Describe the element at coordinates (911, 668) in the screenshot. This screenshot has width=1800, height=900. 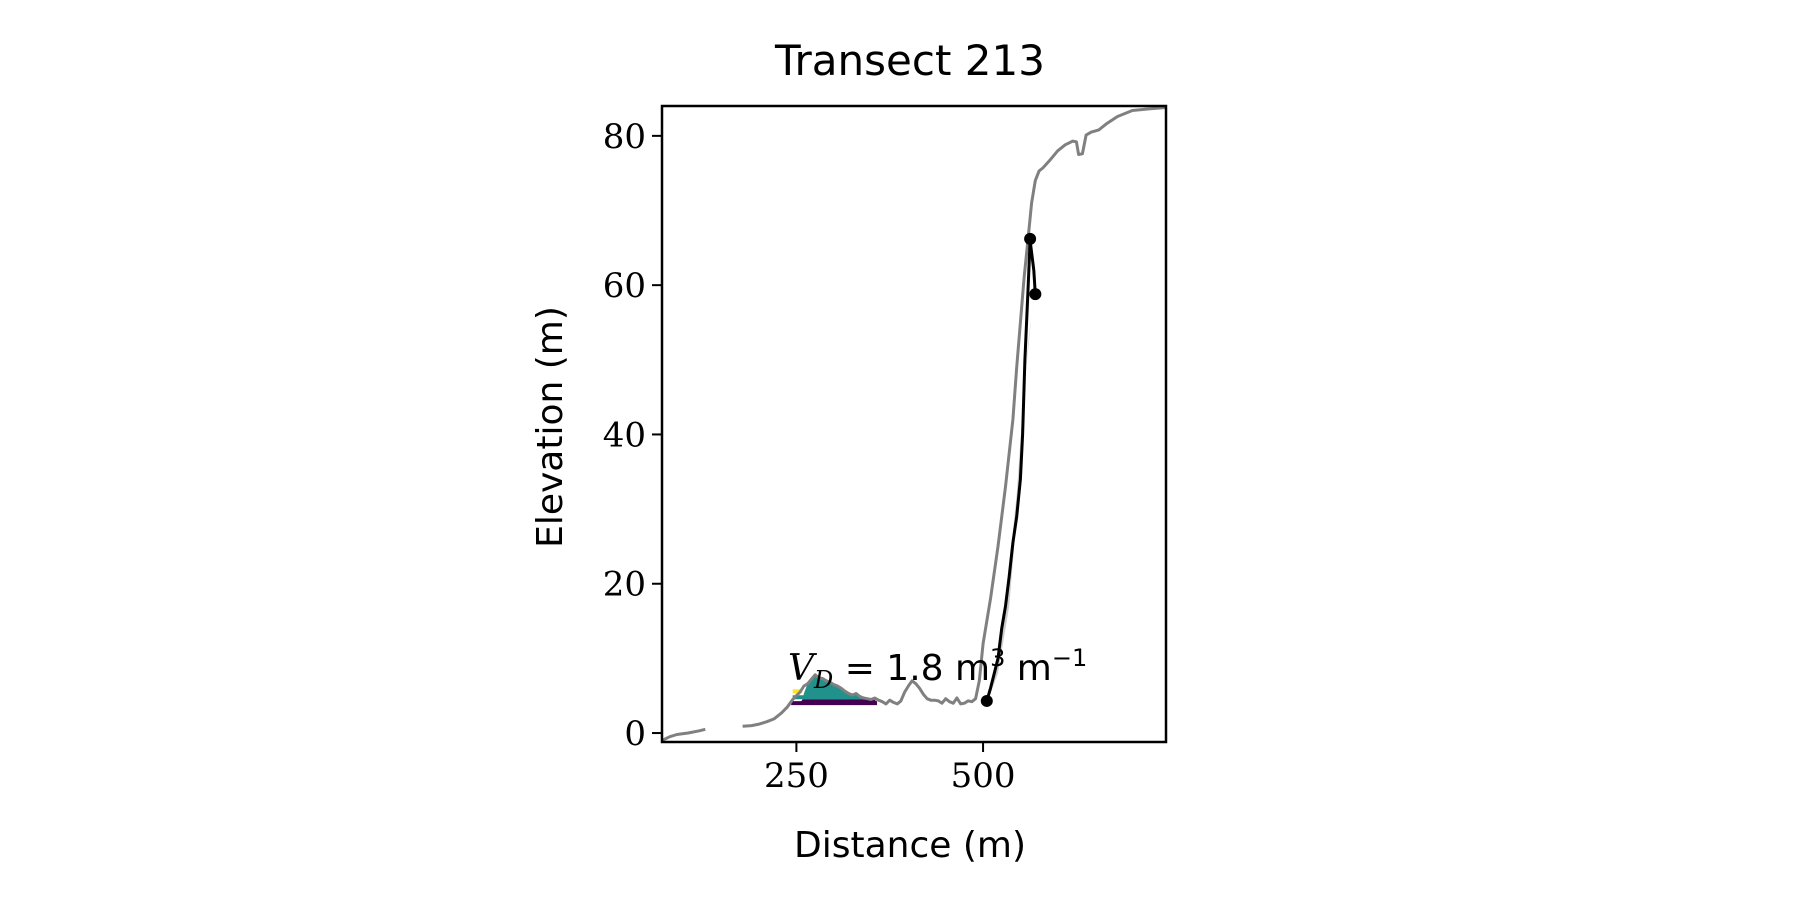
I see `annotation-value: = 1.8 m` at that location.